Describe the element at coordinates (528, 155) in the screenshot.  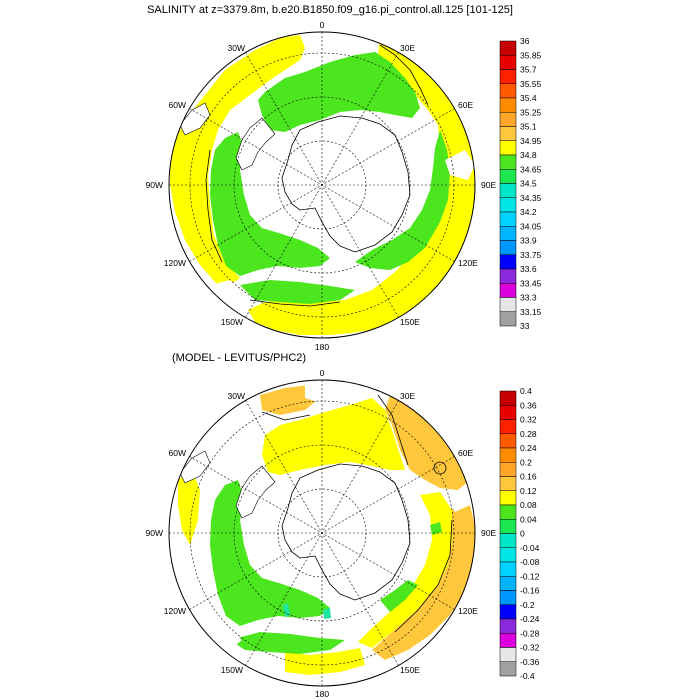
I see `top-colorbar-label-8: 34.8` at that location.